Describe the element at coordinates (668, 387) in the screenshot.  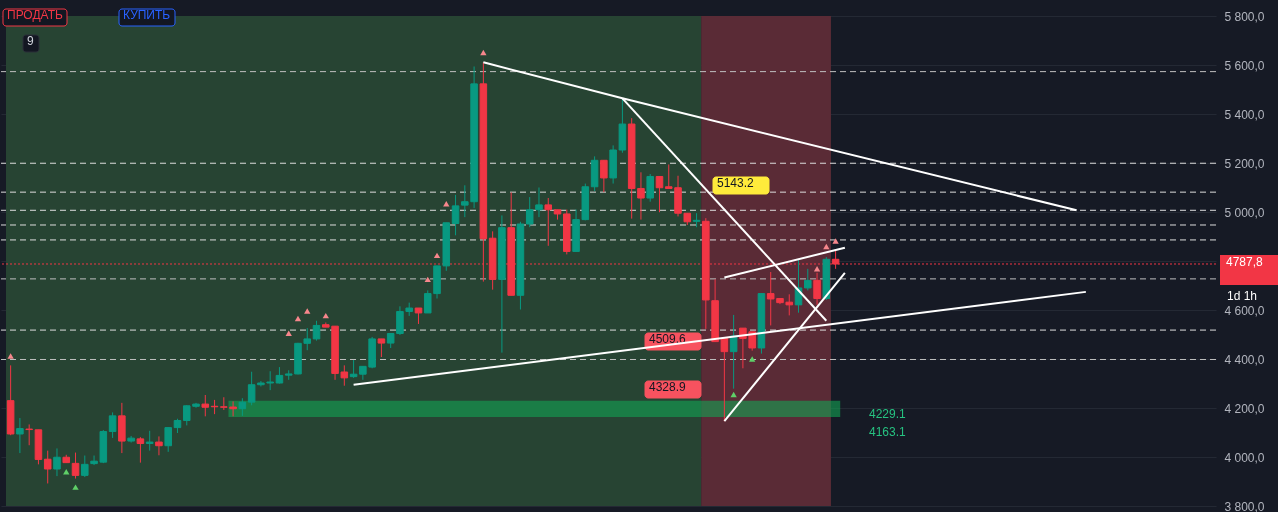
I see `annotation: 4328.9` at that location.